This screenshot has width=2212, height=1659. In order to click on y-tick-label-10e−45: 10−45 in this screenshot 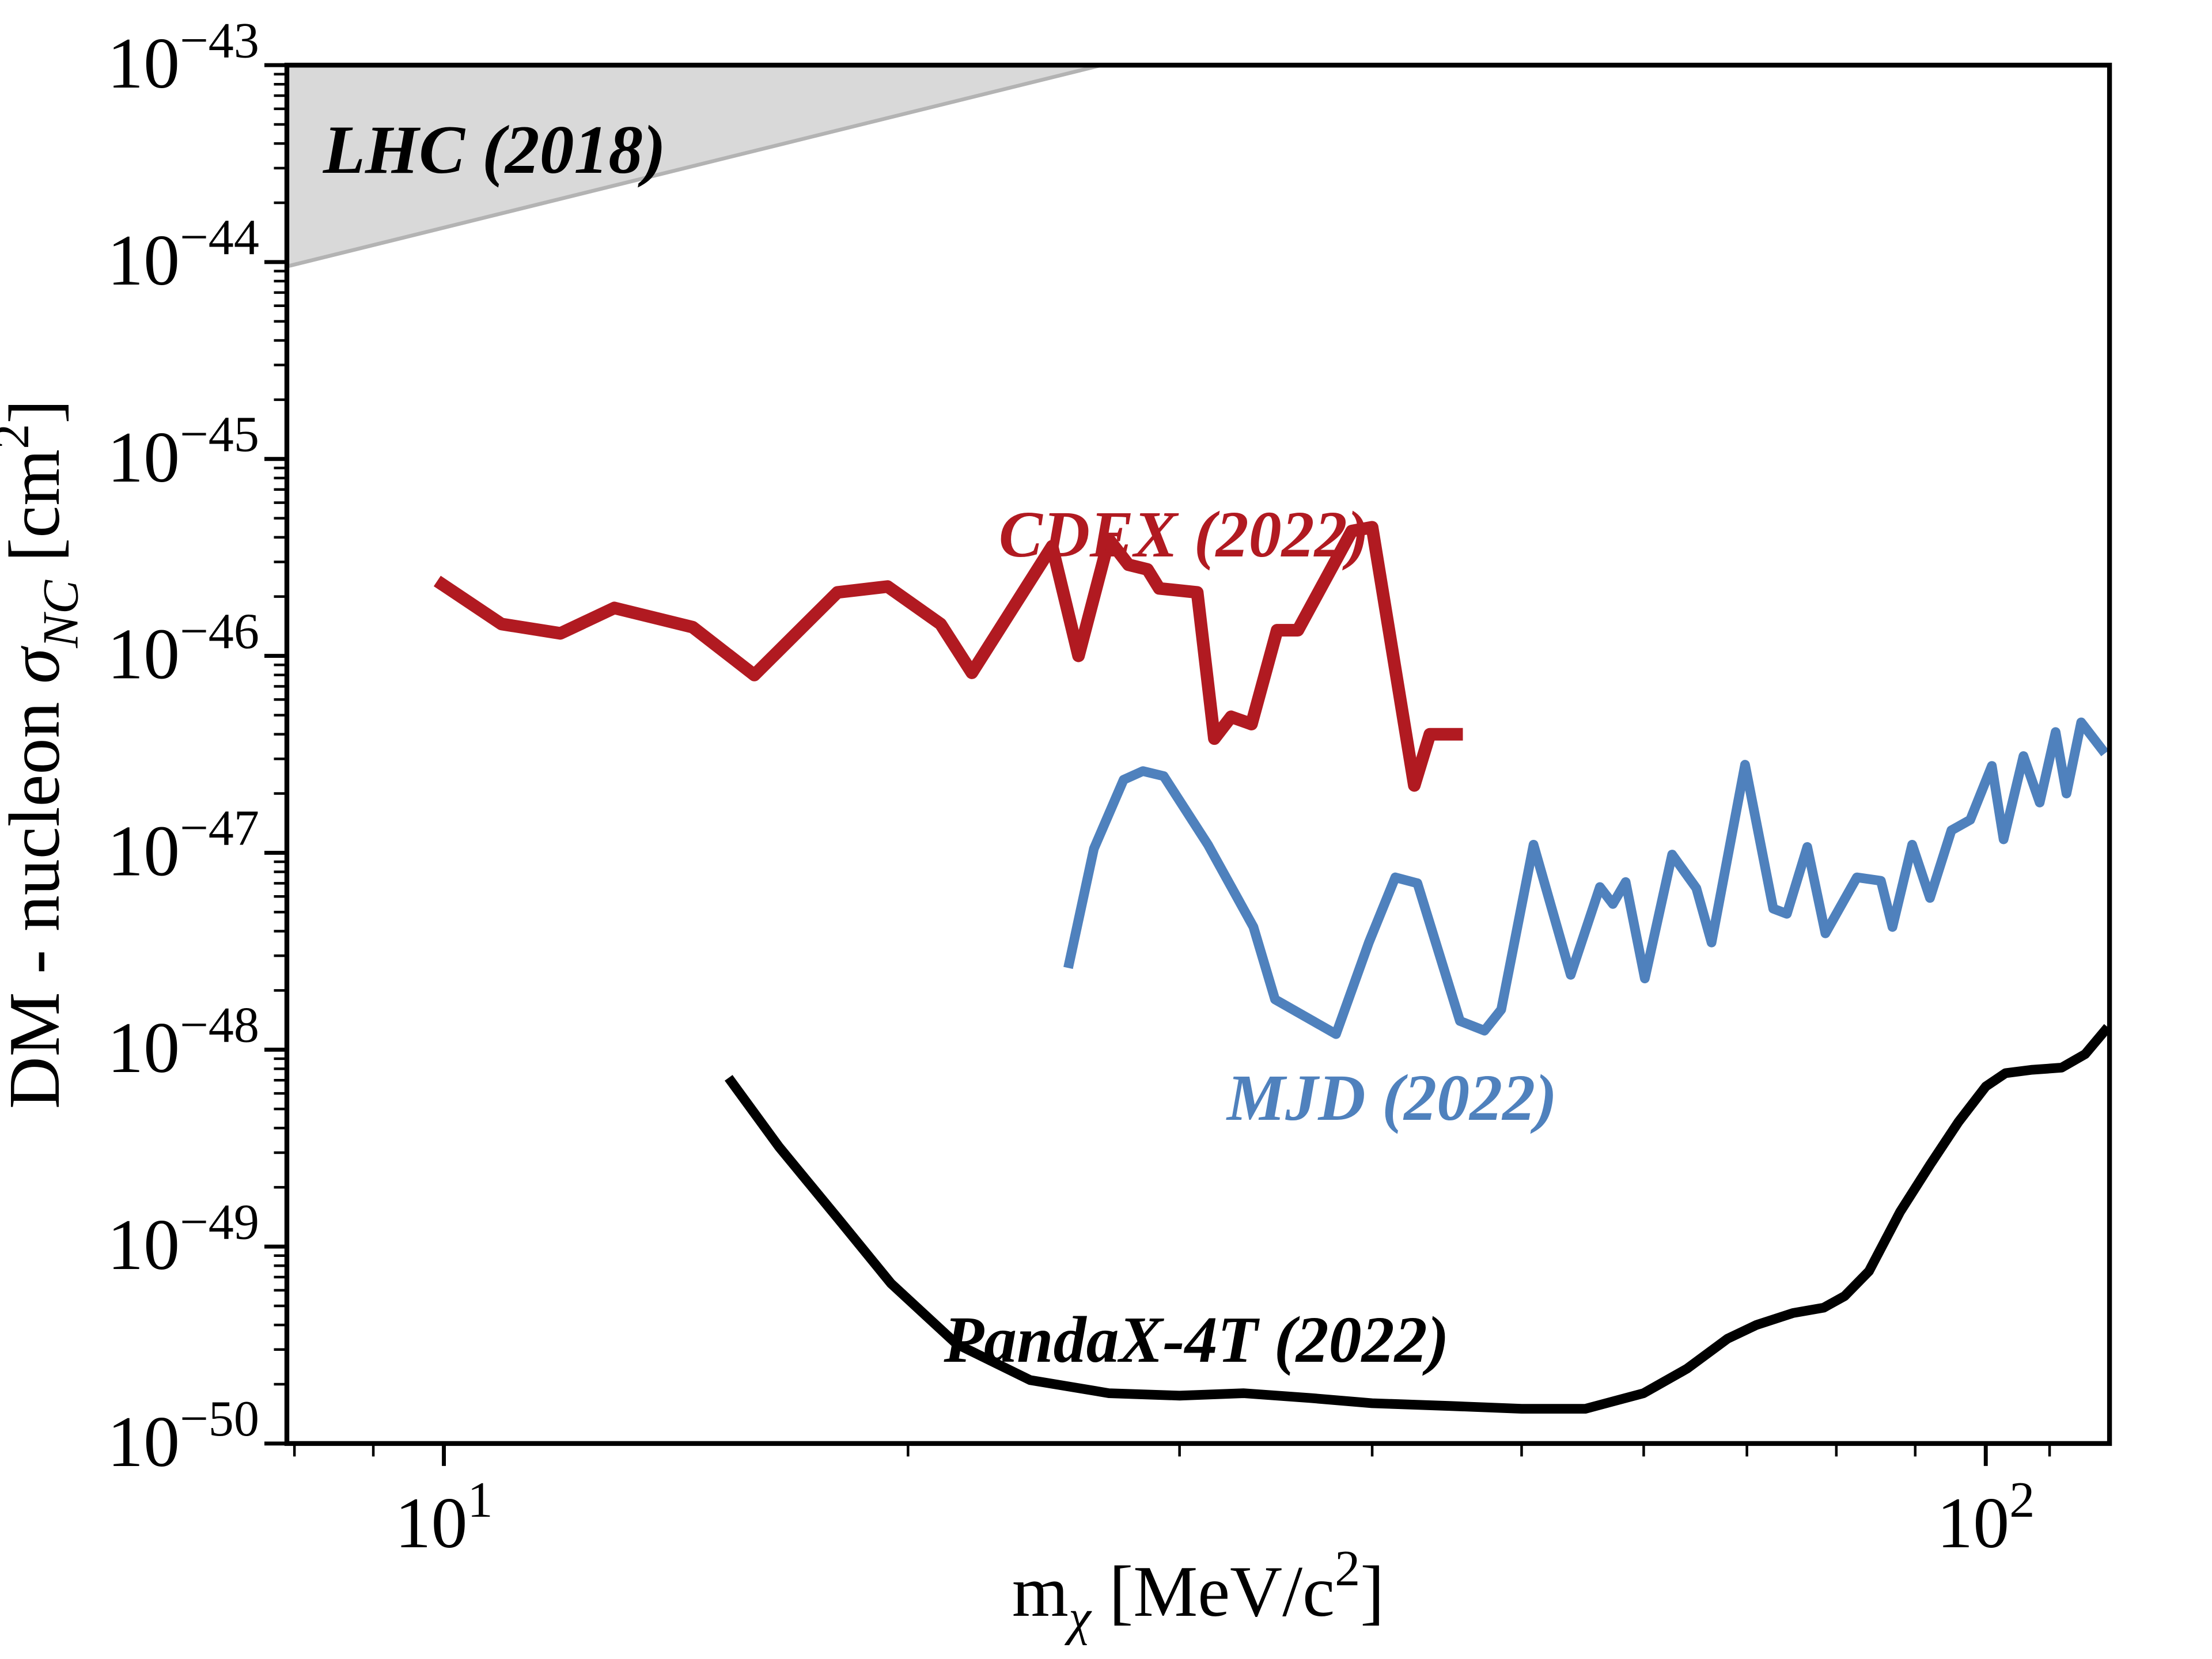, I will do `click(183, 452)`.